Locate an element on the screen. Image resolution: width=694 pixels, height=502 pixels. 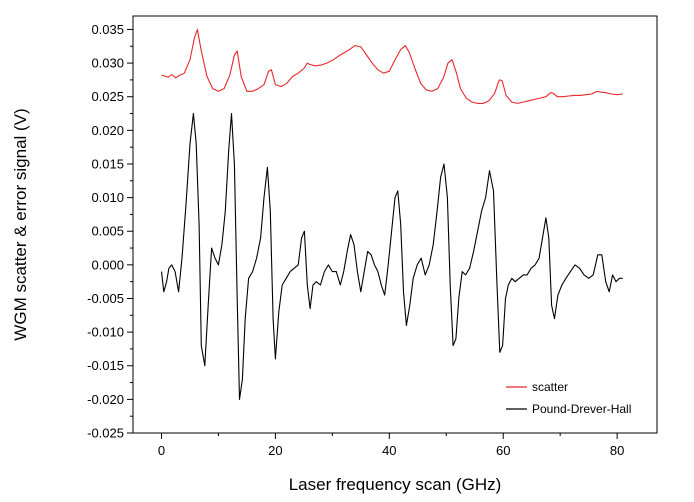
y-tick-label: 0.005 is located at coordinates (107, 231).